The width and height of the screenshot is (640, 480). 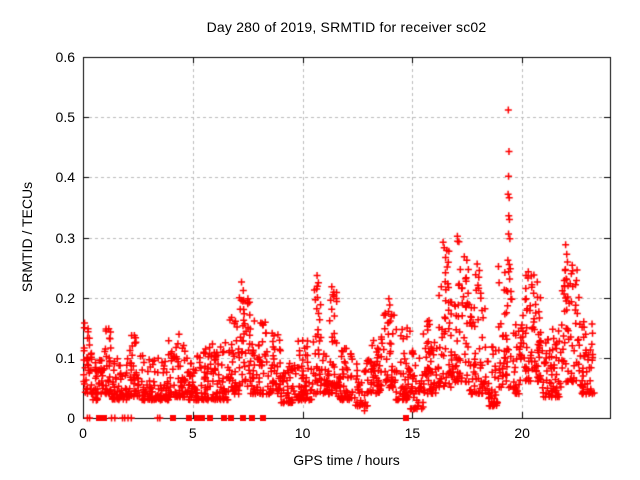 What do you see at coordinates (71, 418) in the screenshot?
I see `y-tick-label: 0` at bounding box center [71, 418].